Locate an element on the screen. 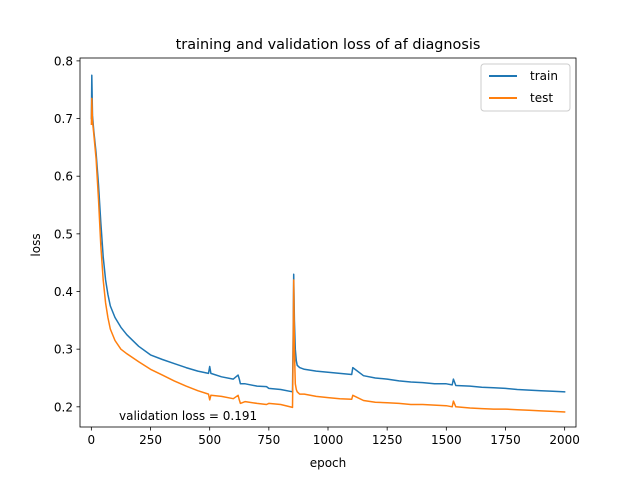 The image size is (640, 485). y-axis-label: loss is located at coordinates (36, 244).